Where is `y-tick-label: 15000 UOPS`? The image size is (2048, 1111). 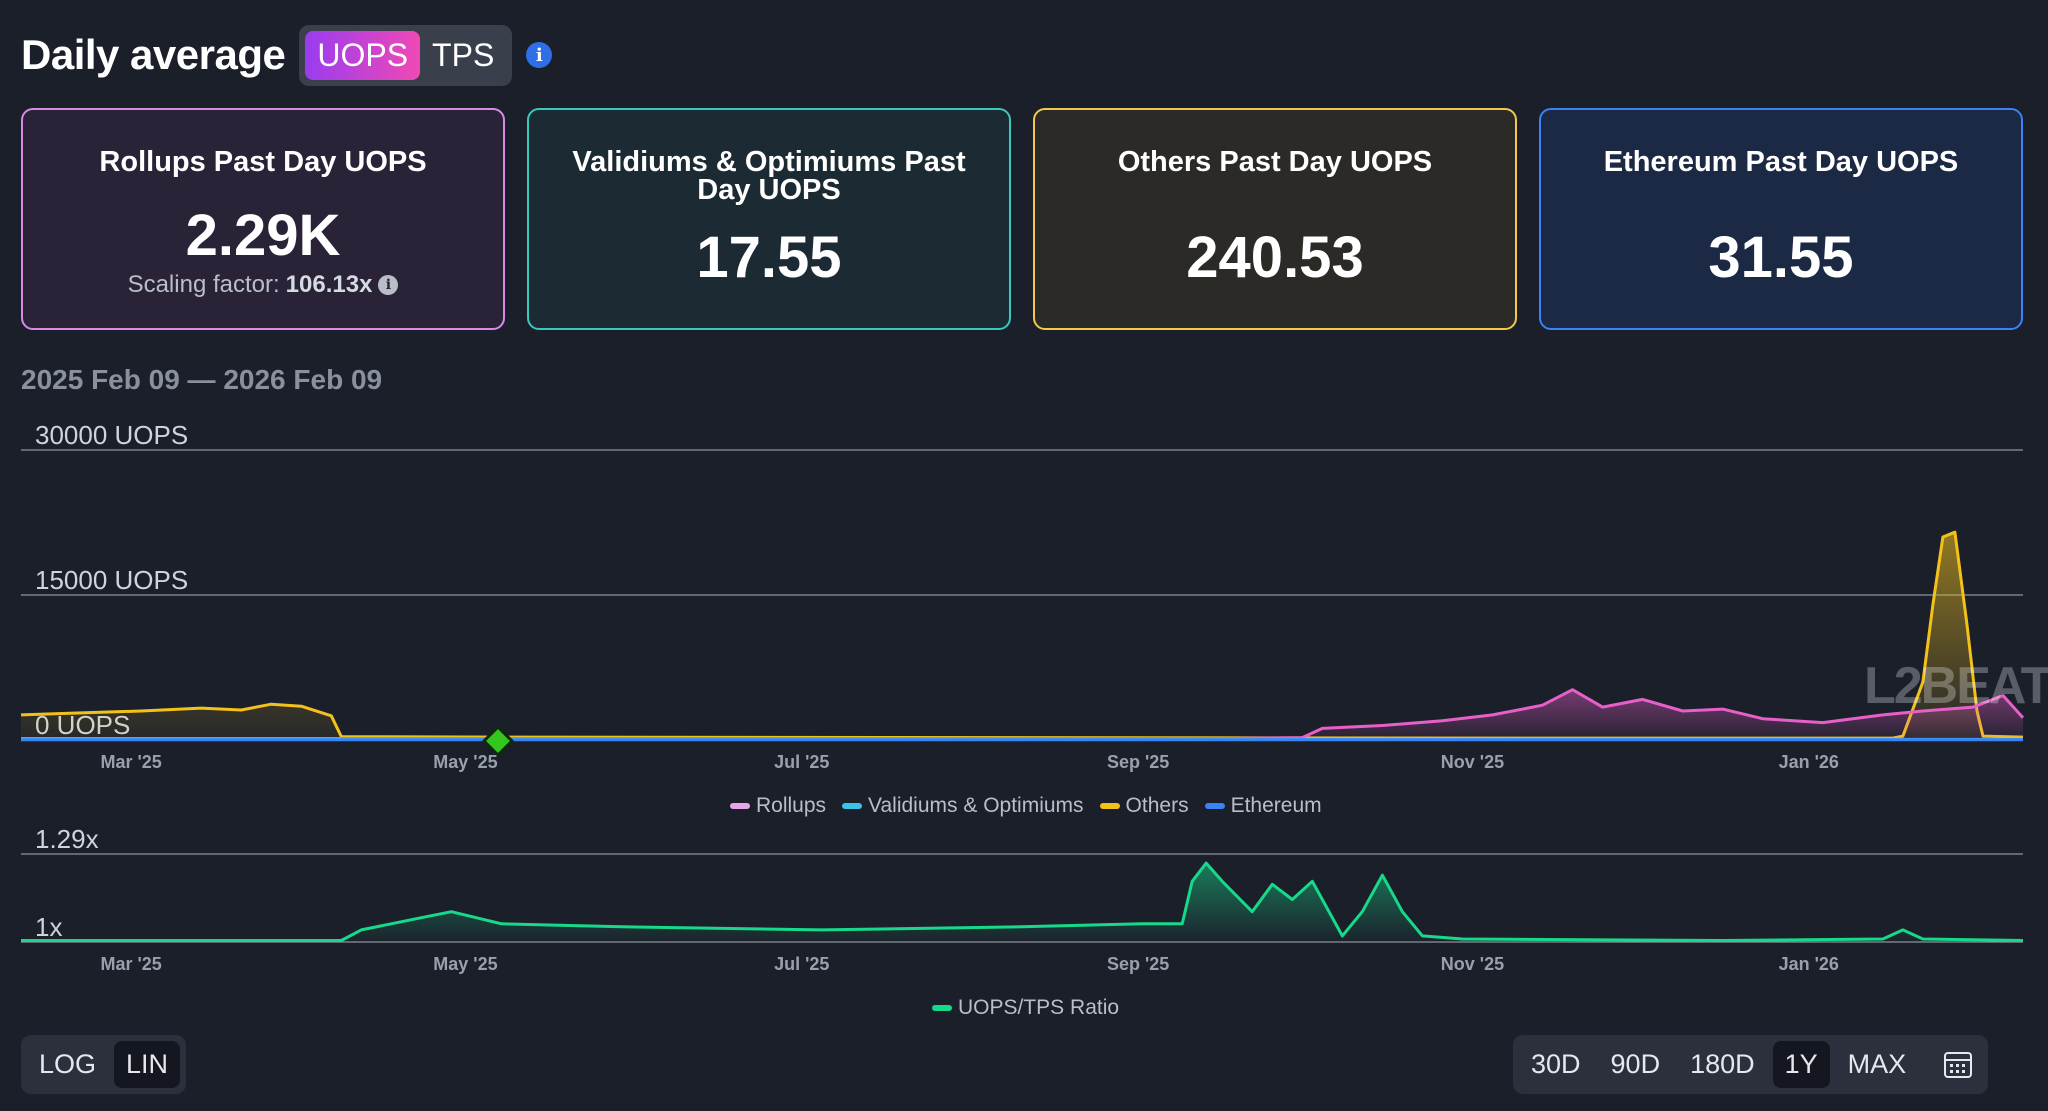
y-tick-label: 15000 UOPS is located at coordinates (111, 580).